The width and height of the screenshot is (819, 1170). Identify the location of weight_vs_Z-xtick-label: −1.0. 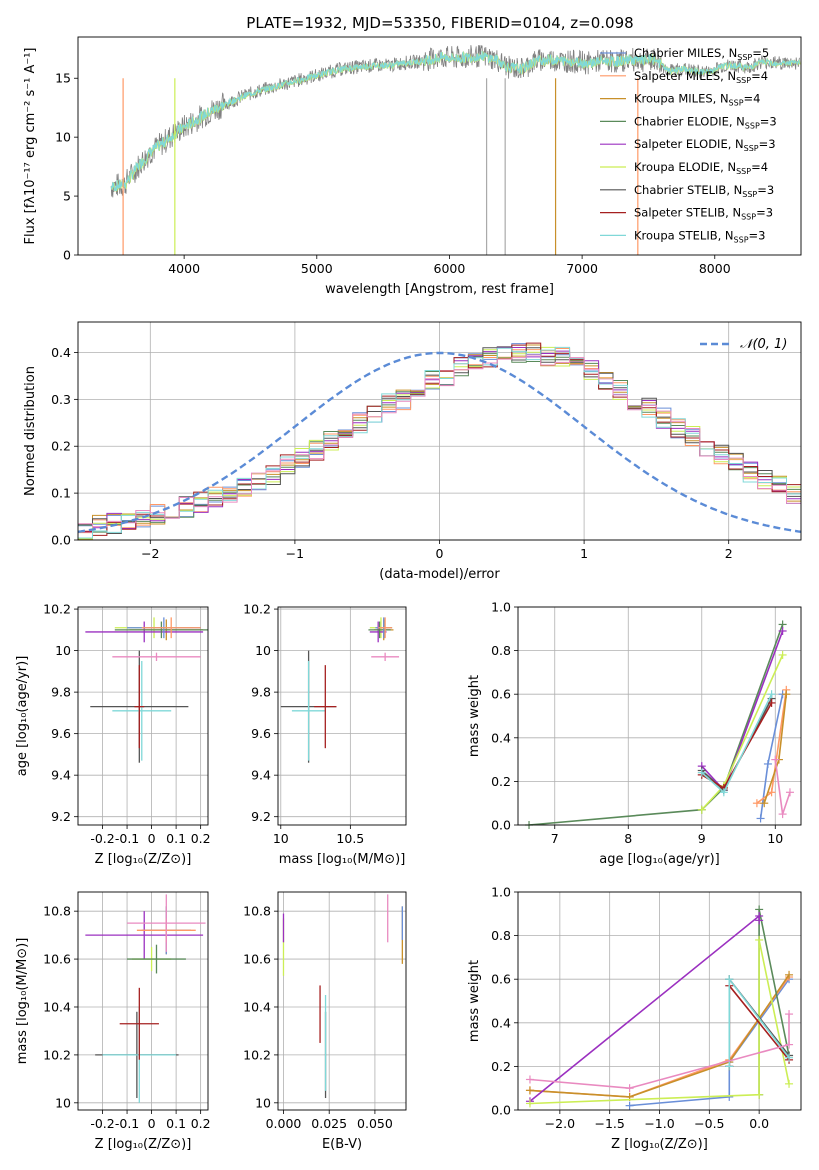
(659, 1123).